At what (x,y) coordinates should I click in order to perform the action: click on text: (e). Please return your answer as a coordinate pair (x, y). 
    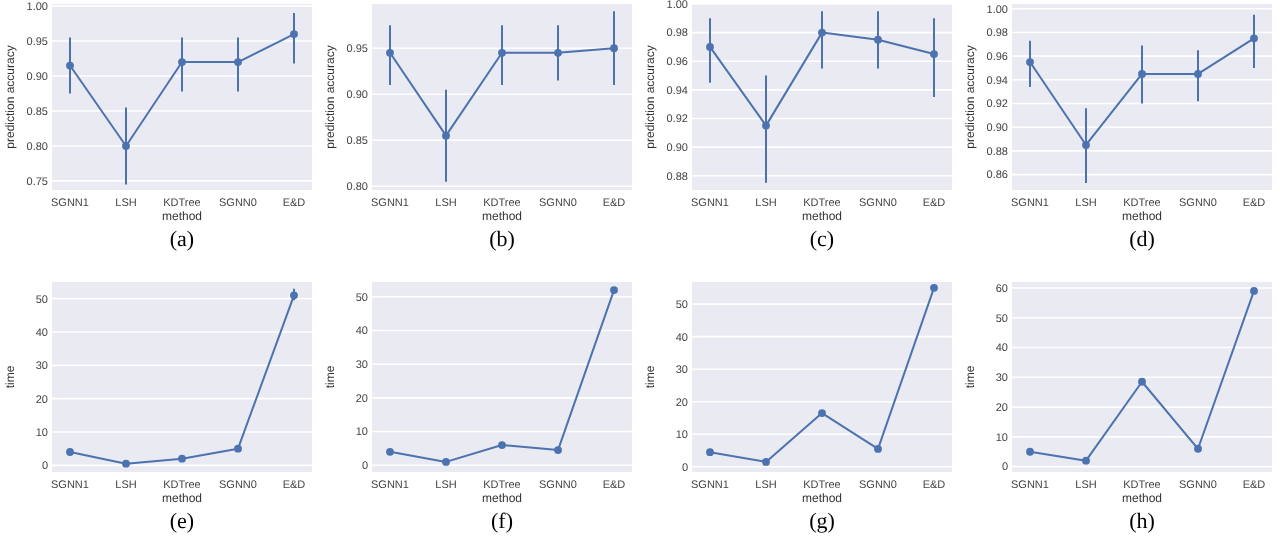
    Looking at the image, I should click on (182, 522).